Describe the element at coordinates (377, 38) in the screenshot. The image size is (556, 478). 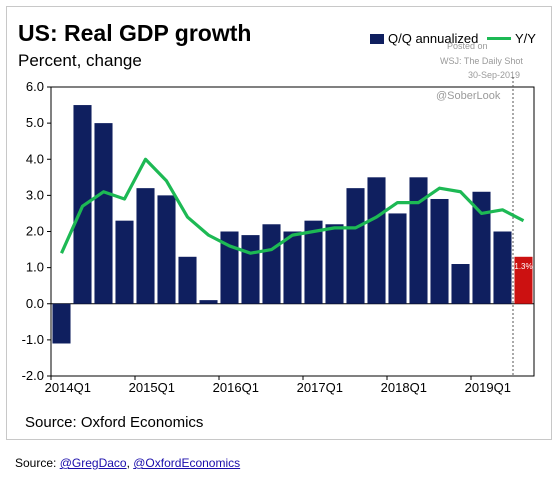
I see `legend-bar-swatch` at that location.